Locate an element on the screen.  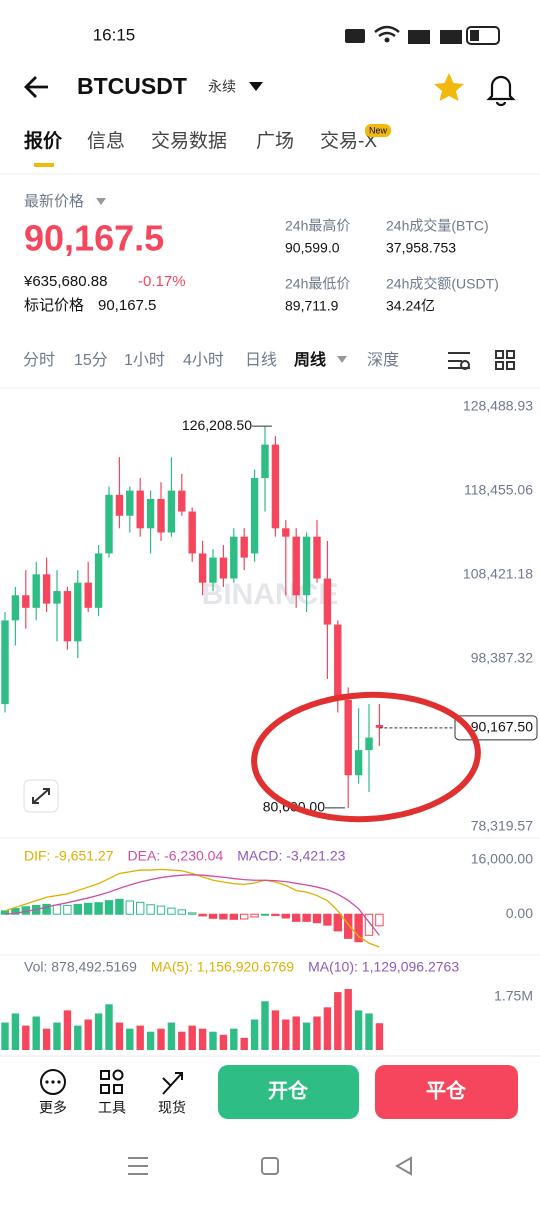
y-tick-label: 78,319.57 is located at coordinates (502, 826).